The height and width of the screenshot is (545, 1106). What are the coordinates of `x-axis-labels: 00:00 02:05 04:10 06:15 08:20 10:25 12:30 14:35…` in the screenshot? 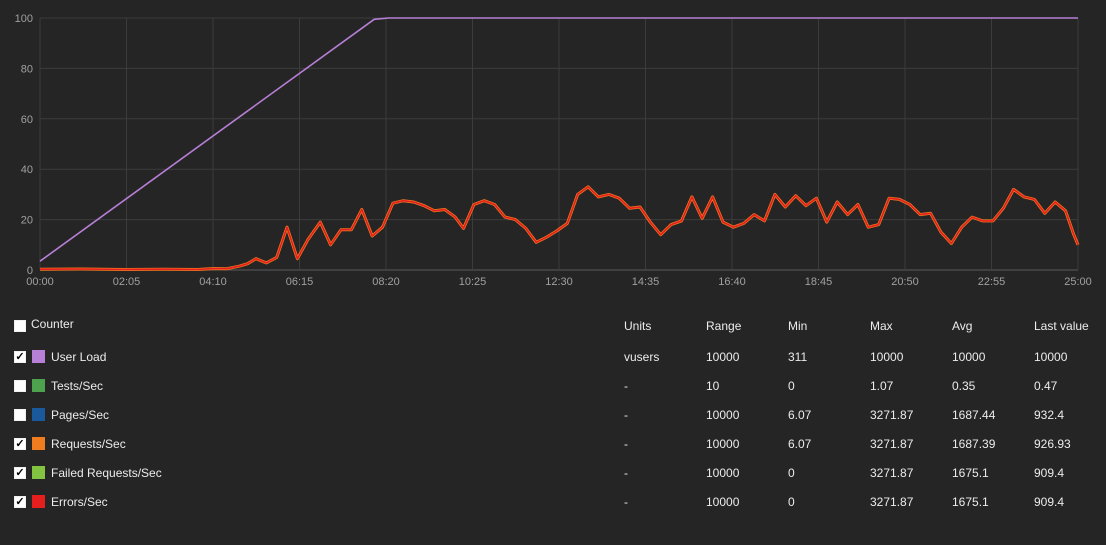 It's located at (559, 282).